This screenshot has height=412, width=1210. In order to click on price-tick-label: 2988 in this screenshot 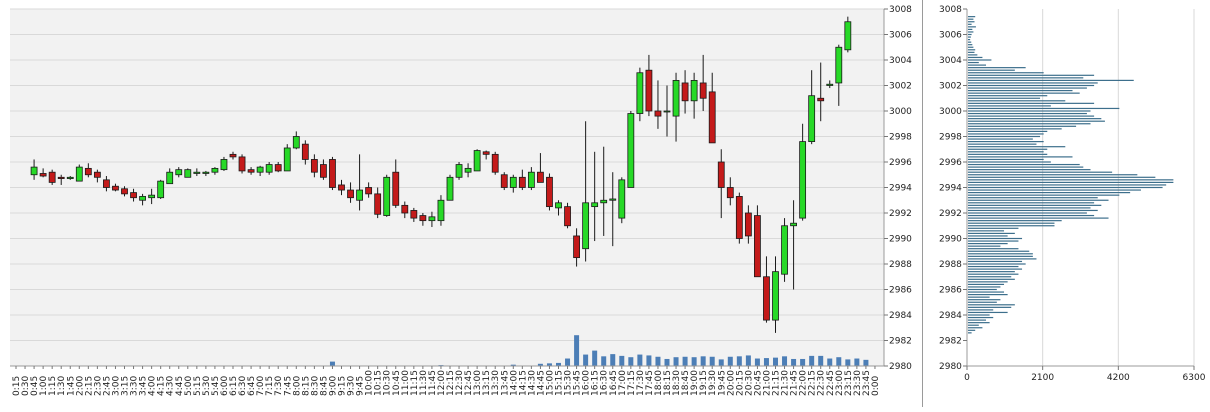, I will do `click(900, 265)`.